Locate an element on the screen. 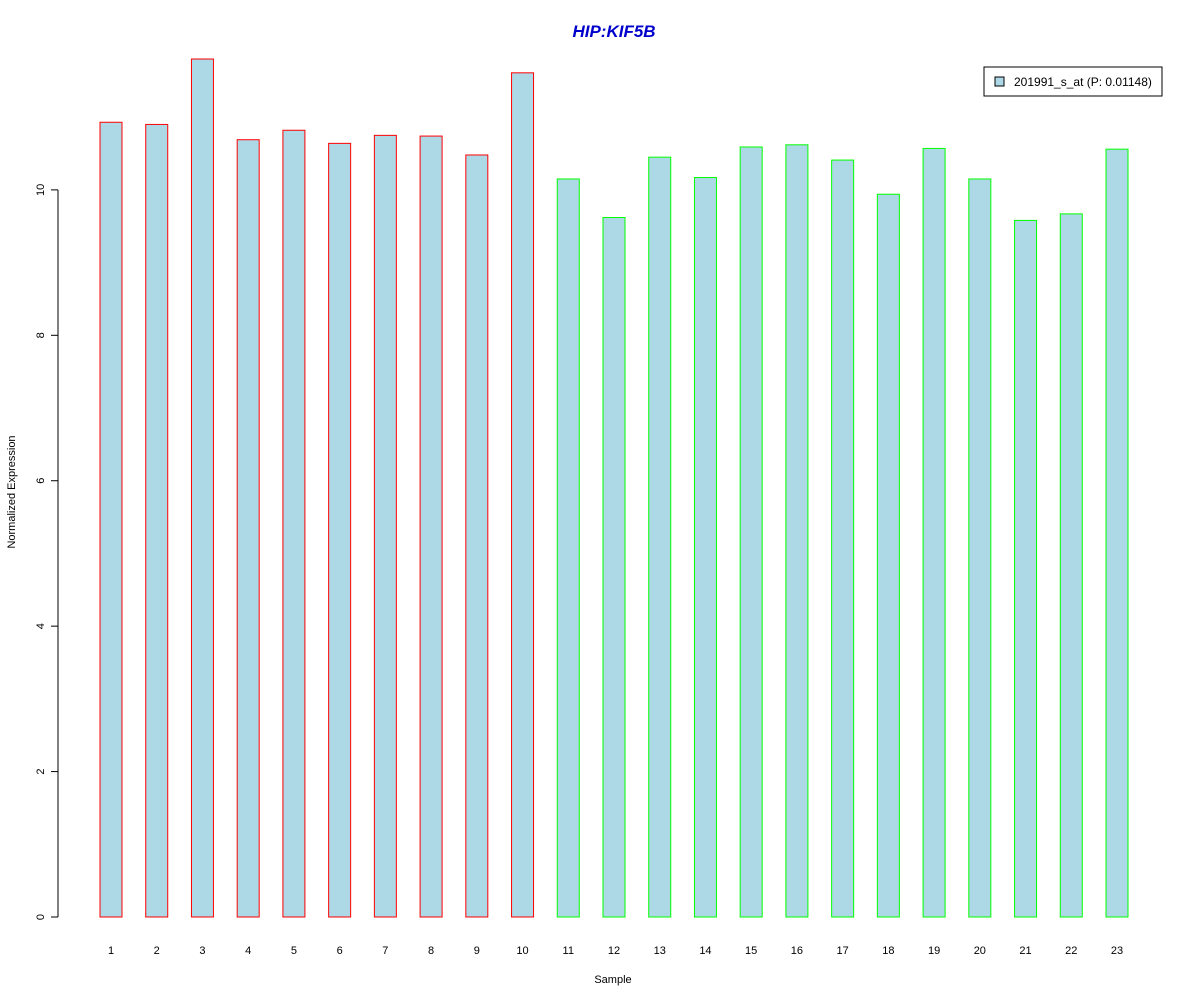  x-tick-label: 5 is located at coordinates (294, 951).